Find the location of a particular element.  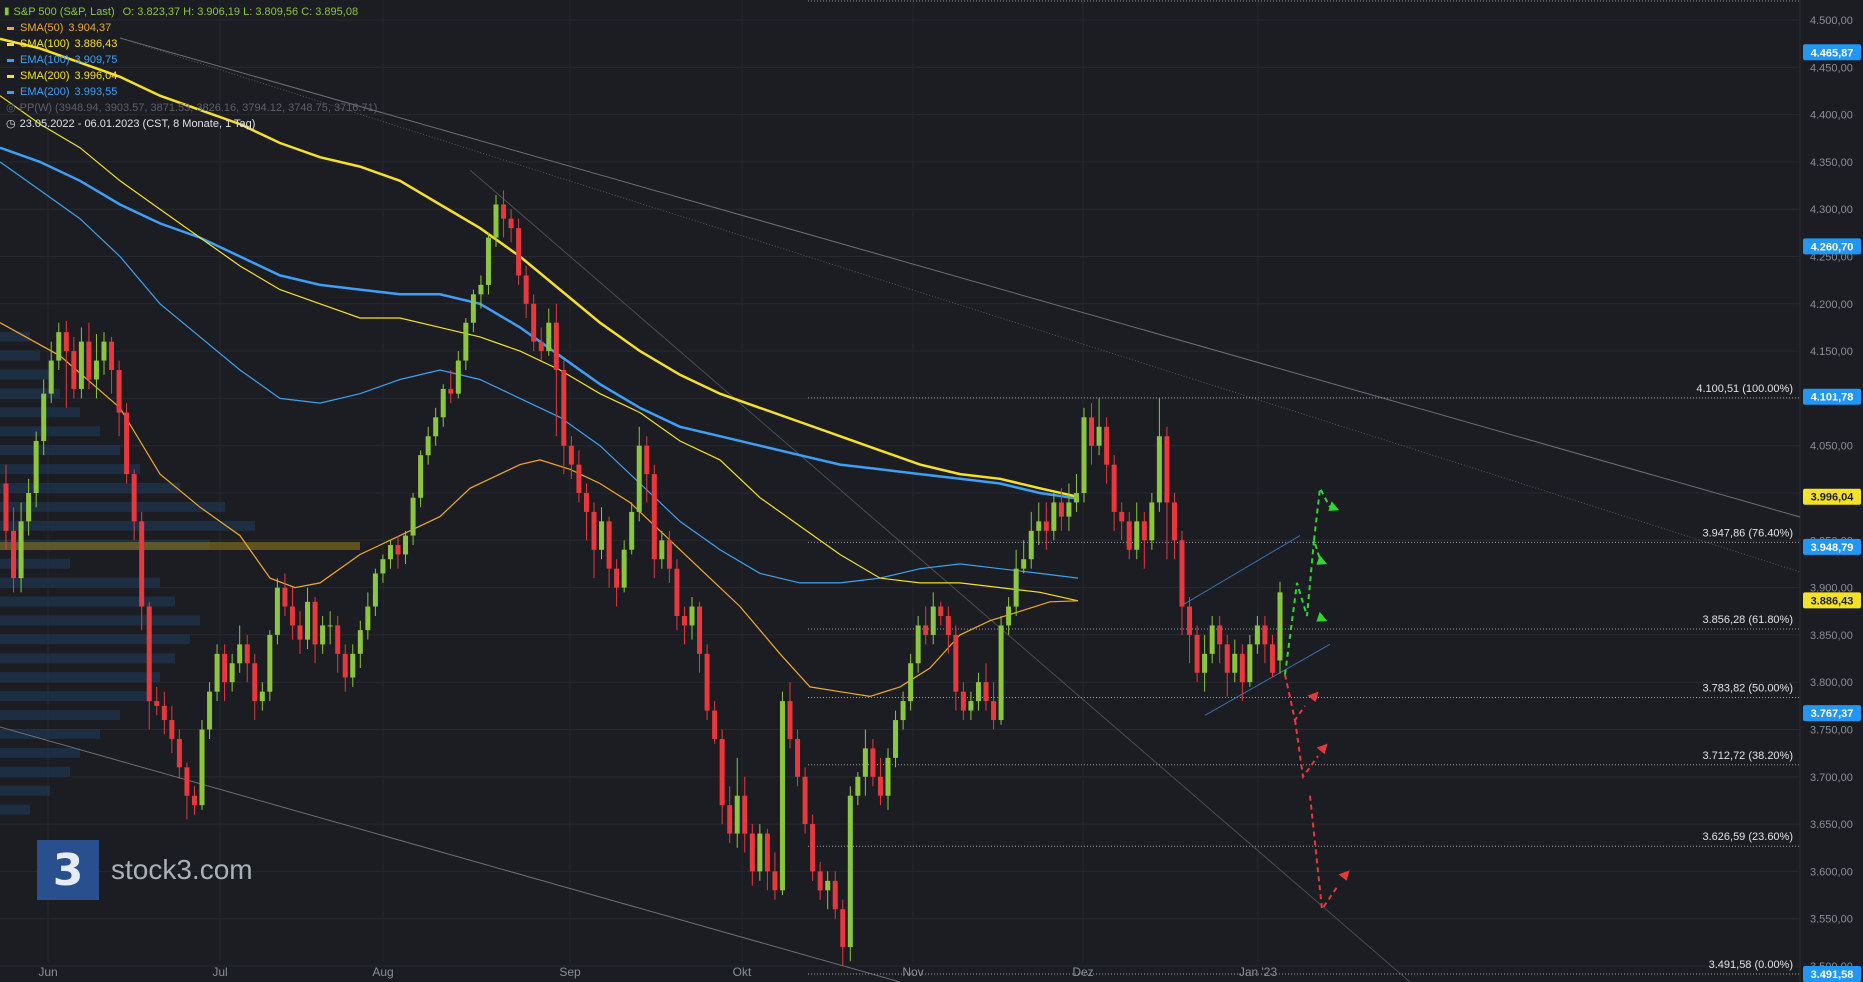

ema200-label: EMA(200) is located at coordinates (45, 92).